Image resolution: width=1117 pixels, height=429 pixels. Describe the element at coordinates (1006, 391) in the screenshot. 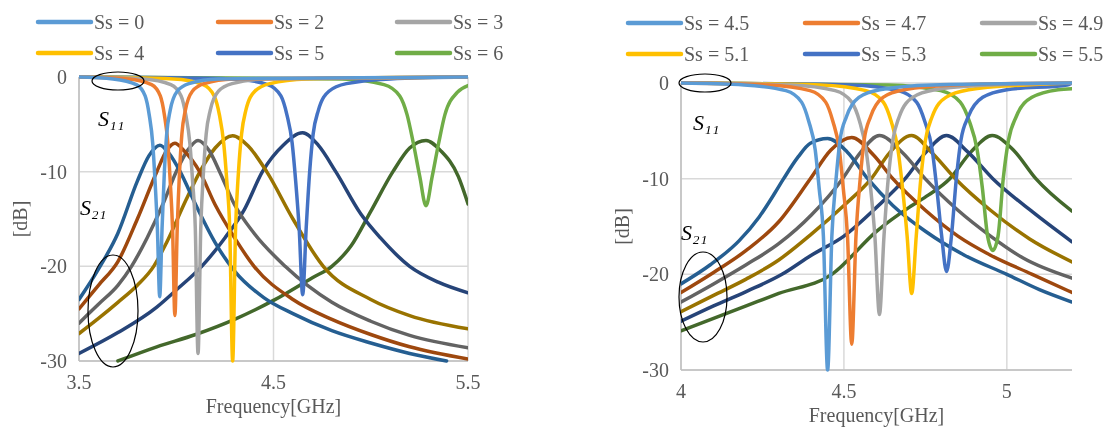

I see `x-tick-label: 5` at that location.